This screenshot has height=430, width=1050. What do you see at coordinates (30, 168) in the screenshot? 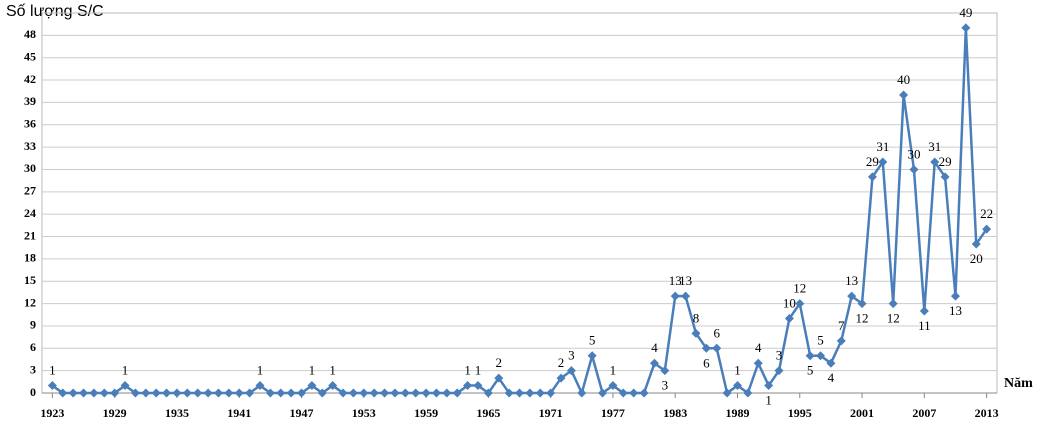
I see `y-tick-label: 30` at bounding box center [30, 168].